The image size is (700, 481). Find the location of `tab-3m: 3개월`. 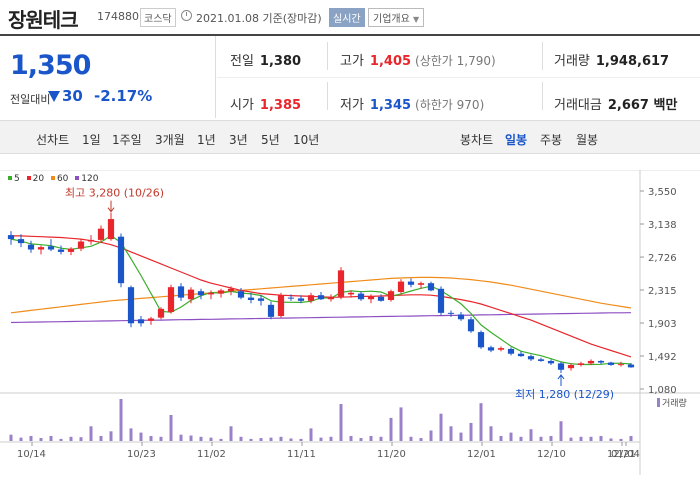

tab-3m: 3개월 is located at coordinates (170, 140).